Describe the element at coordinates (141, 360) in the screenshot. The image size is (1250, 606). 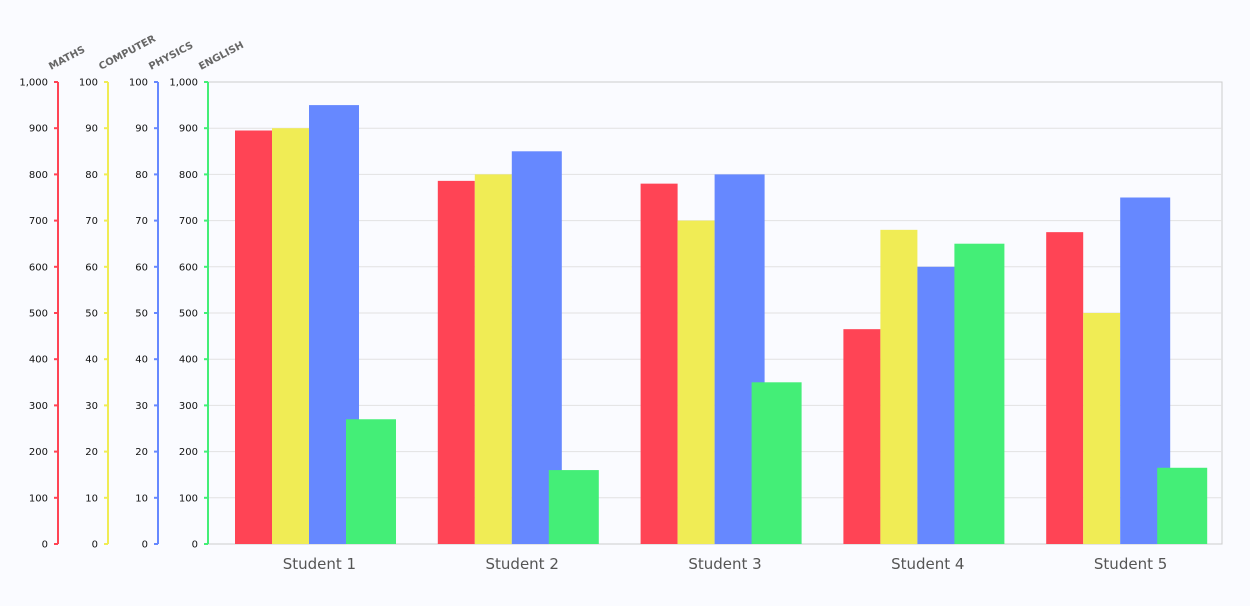
I see `y-tick-label-physics: 40` at that location.